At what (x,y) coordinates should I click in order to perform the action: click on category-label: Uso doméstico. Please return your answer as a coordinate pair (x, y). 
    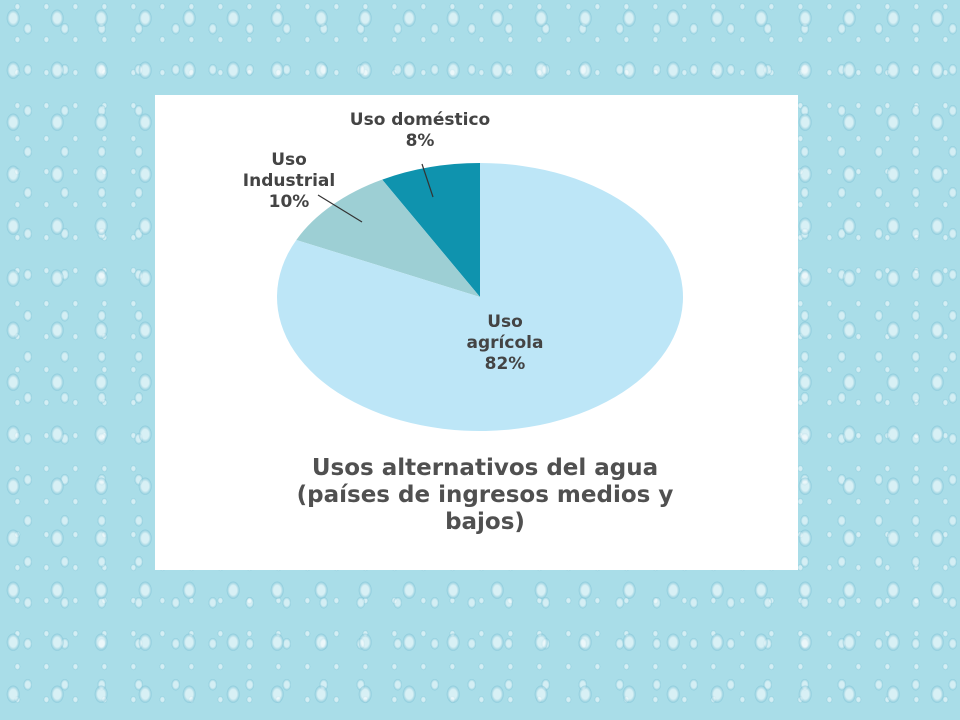
    Looking at the image, I should click on (420, 120).